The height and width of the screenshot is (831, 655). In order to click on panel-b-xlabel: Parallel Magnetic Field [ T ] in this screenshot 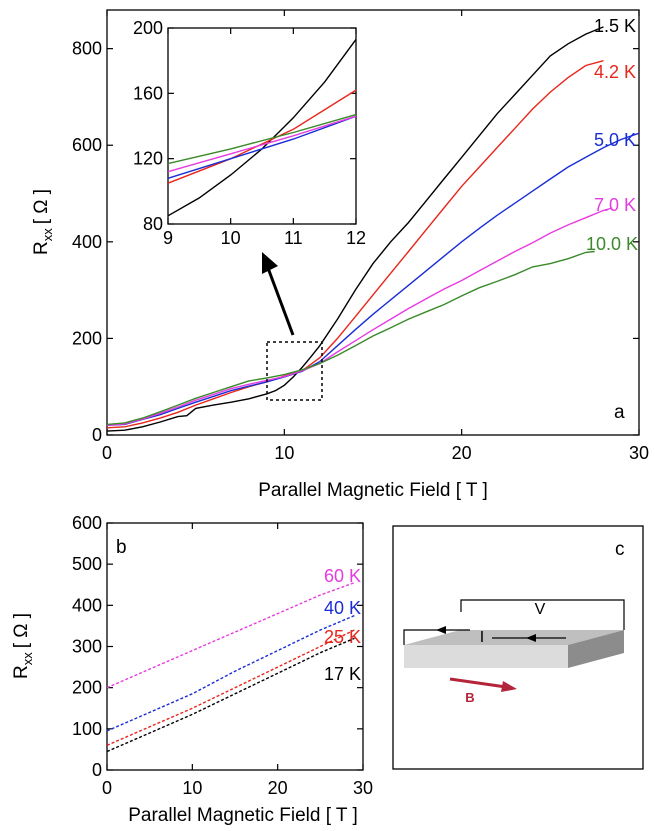, I will do `click(243, 815)`.